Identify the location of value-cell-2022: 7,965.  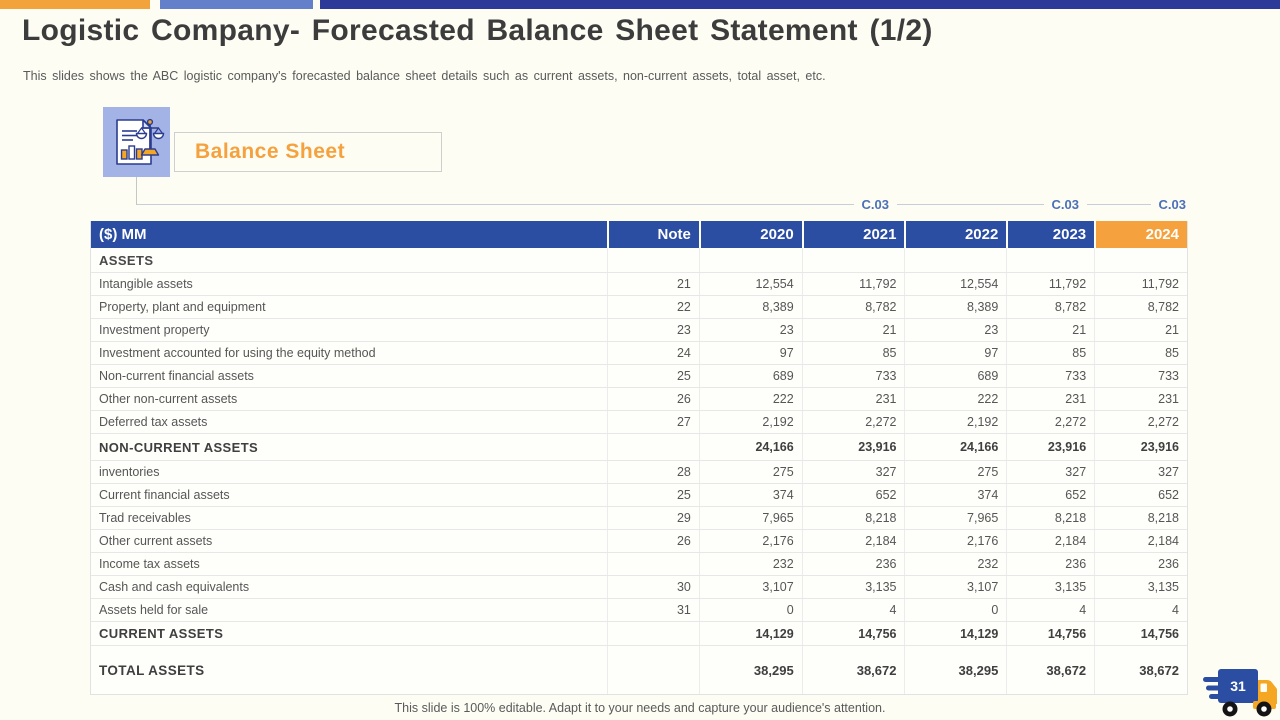
(955, 518).